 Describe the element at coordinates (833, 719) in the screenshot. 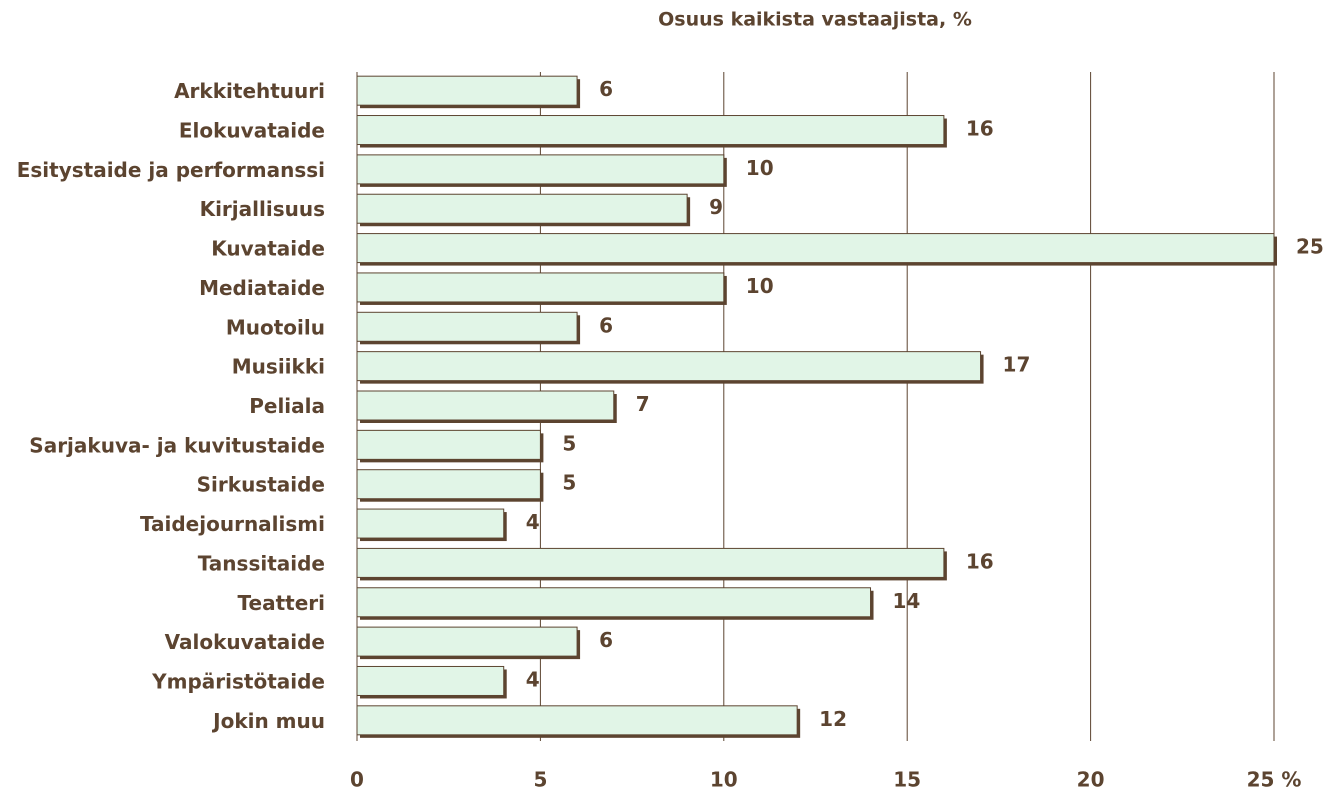

I see `value-label: 12` at that location.